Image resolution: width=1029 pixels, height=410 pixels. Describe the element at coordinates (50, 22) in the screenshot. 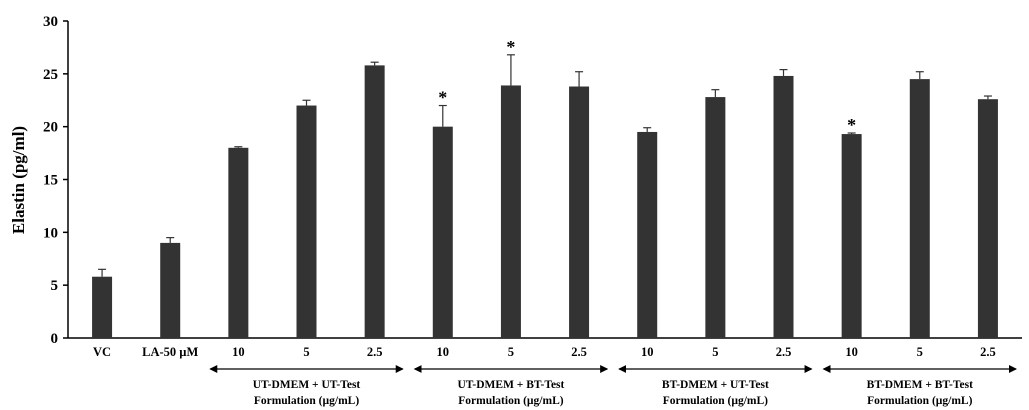

I see `y-tick-label: 30` at that location.